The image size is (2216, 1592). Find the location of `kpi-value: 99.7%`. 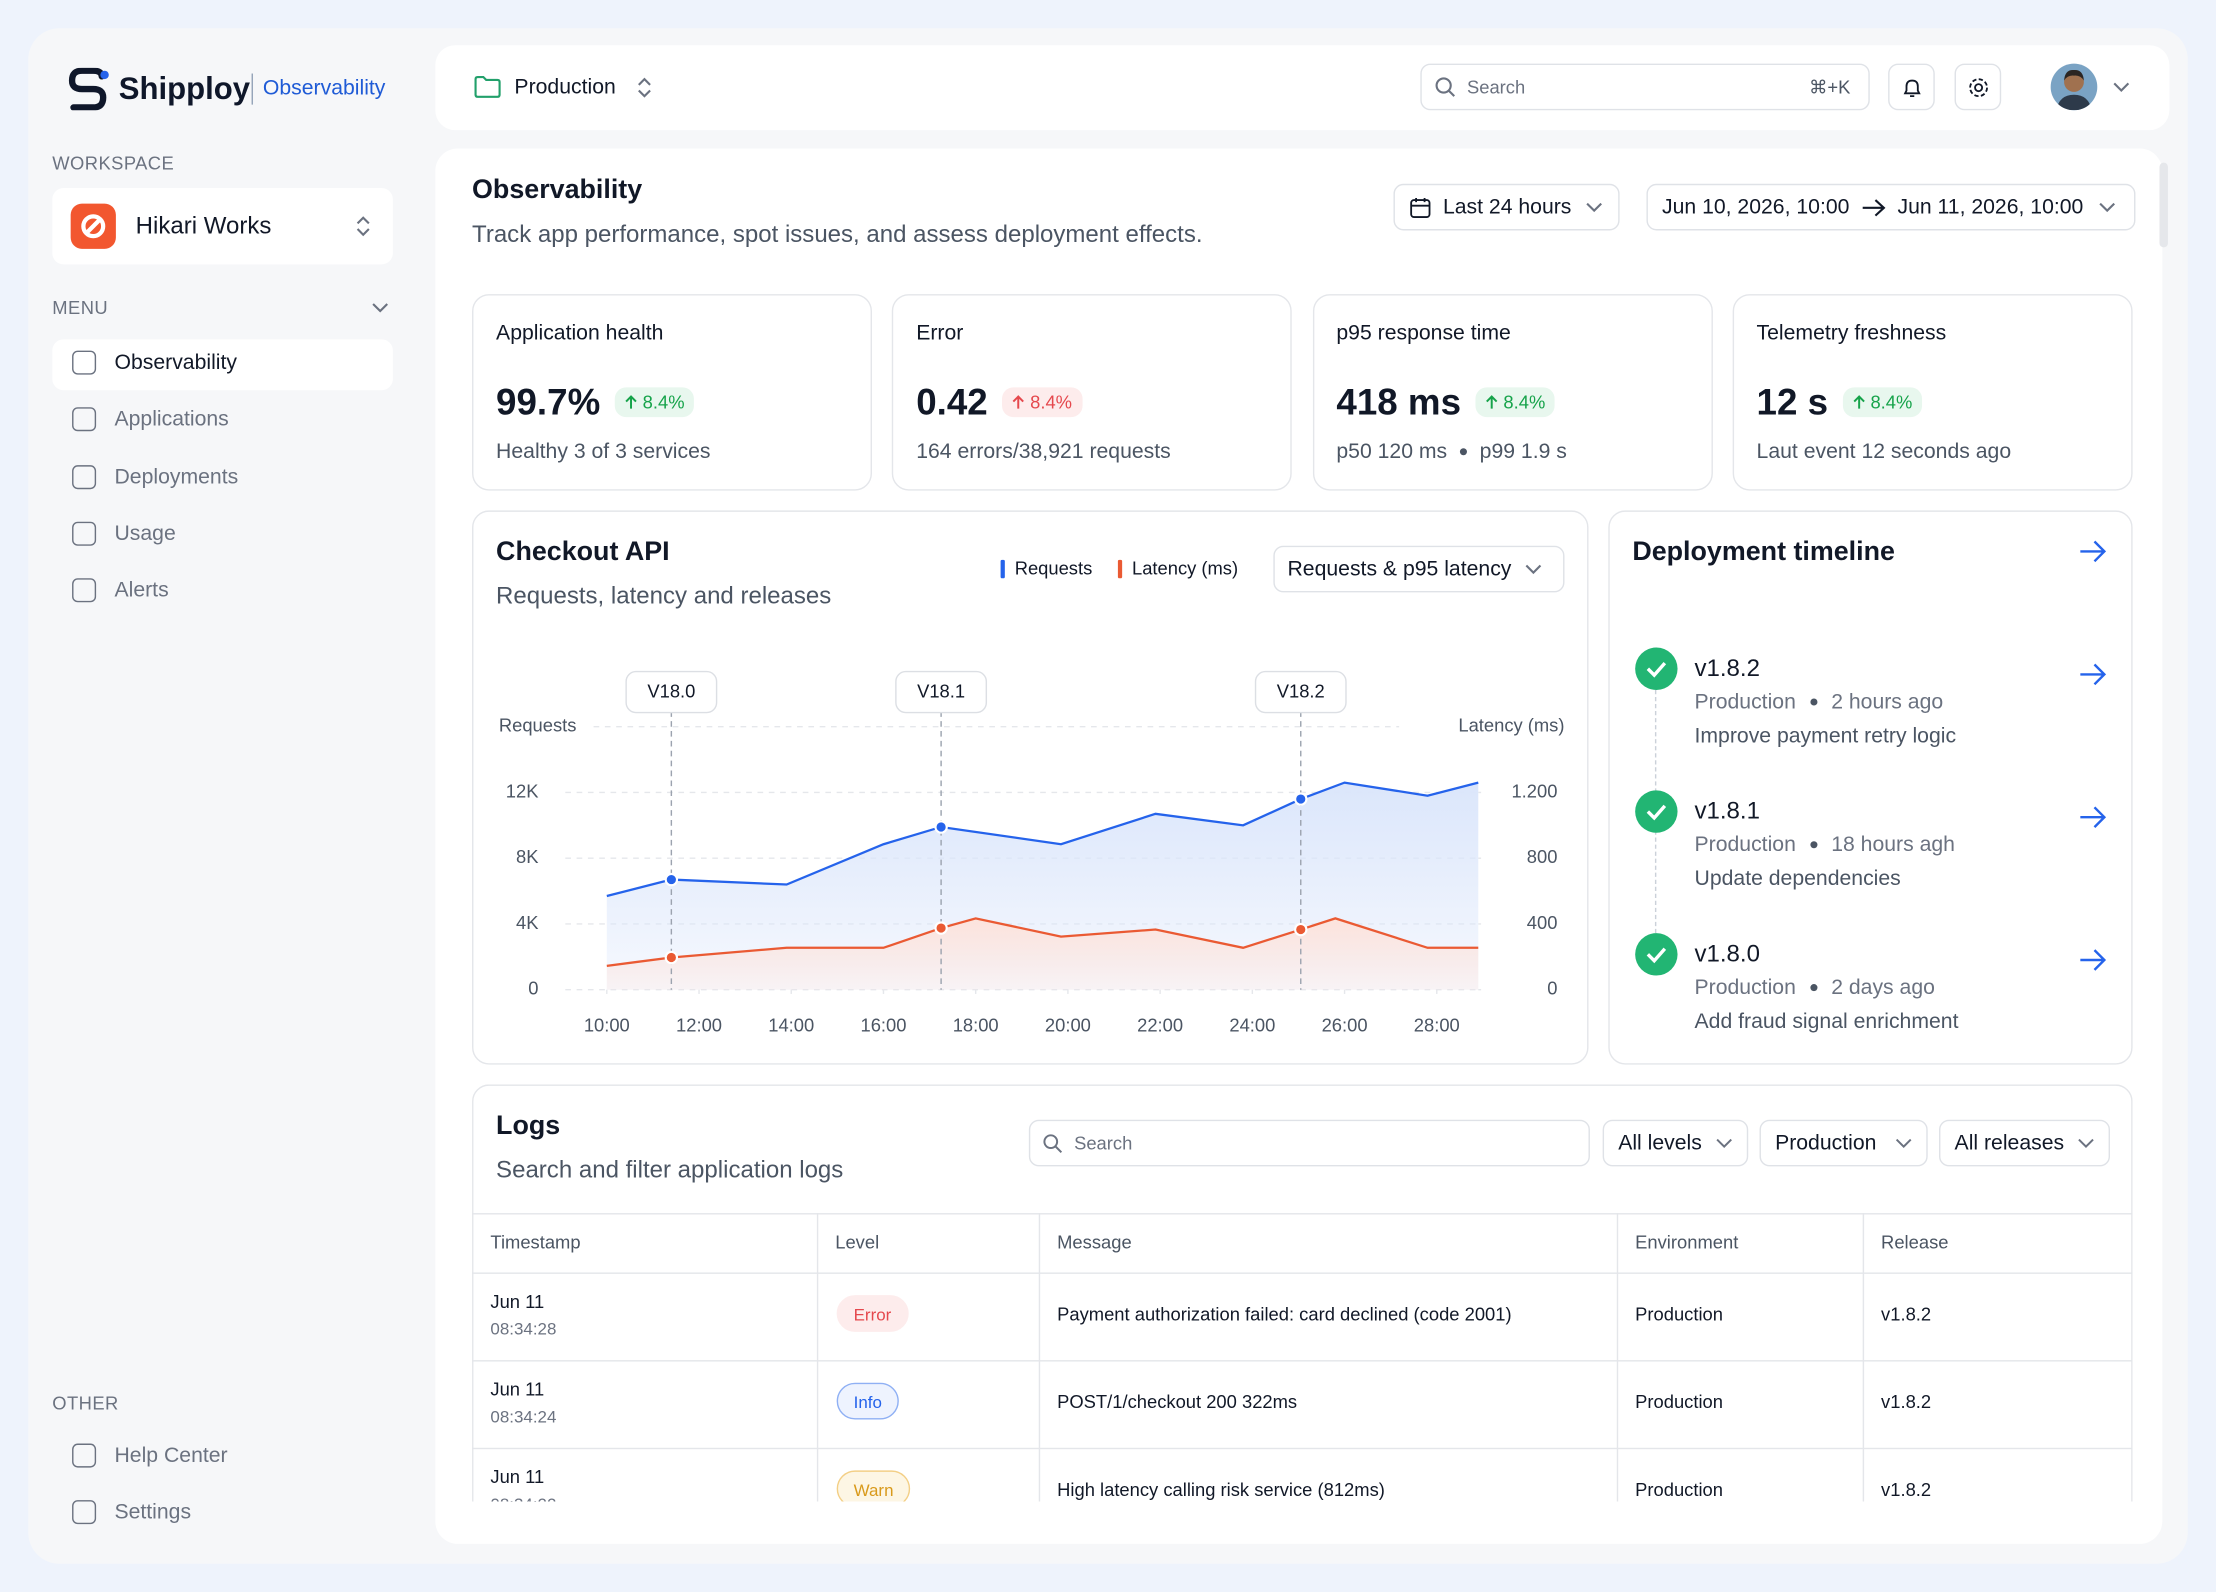

kpi-value: 99.7% is located at coordinates (548, 401).